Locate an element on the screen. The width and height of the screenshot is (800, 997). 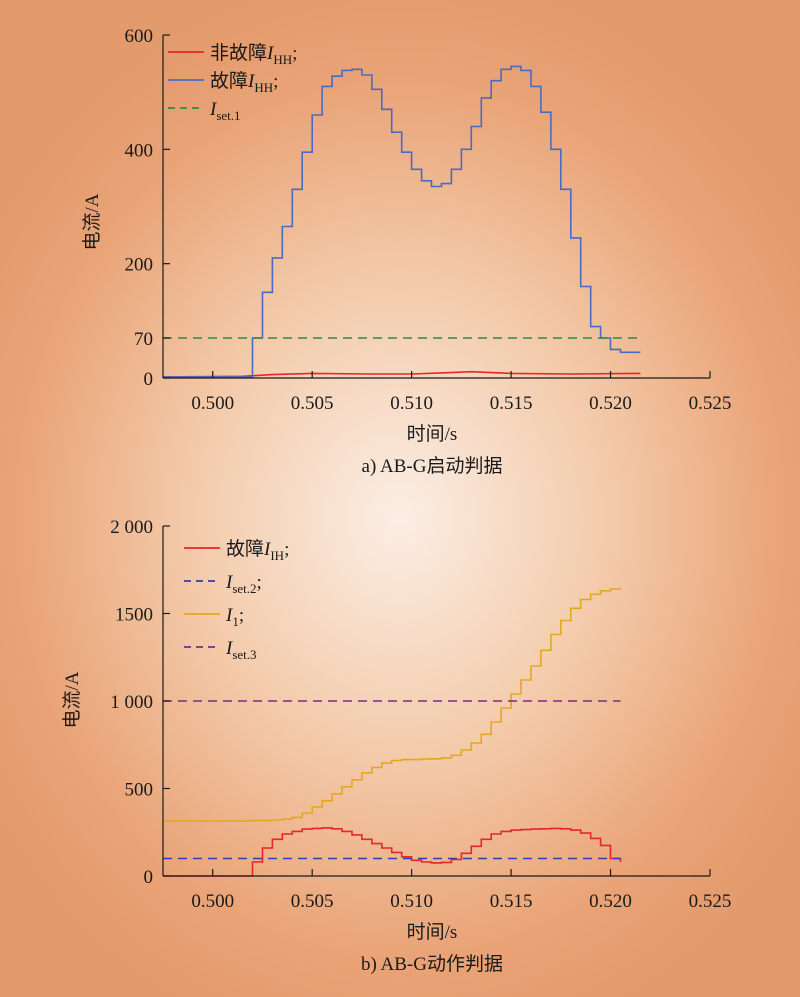
chart-a-legend-label: 非故障IHH; is located at coordinates (253, 54).